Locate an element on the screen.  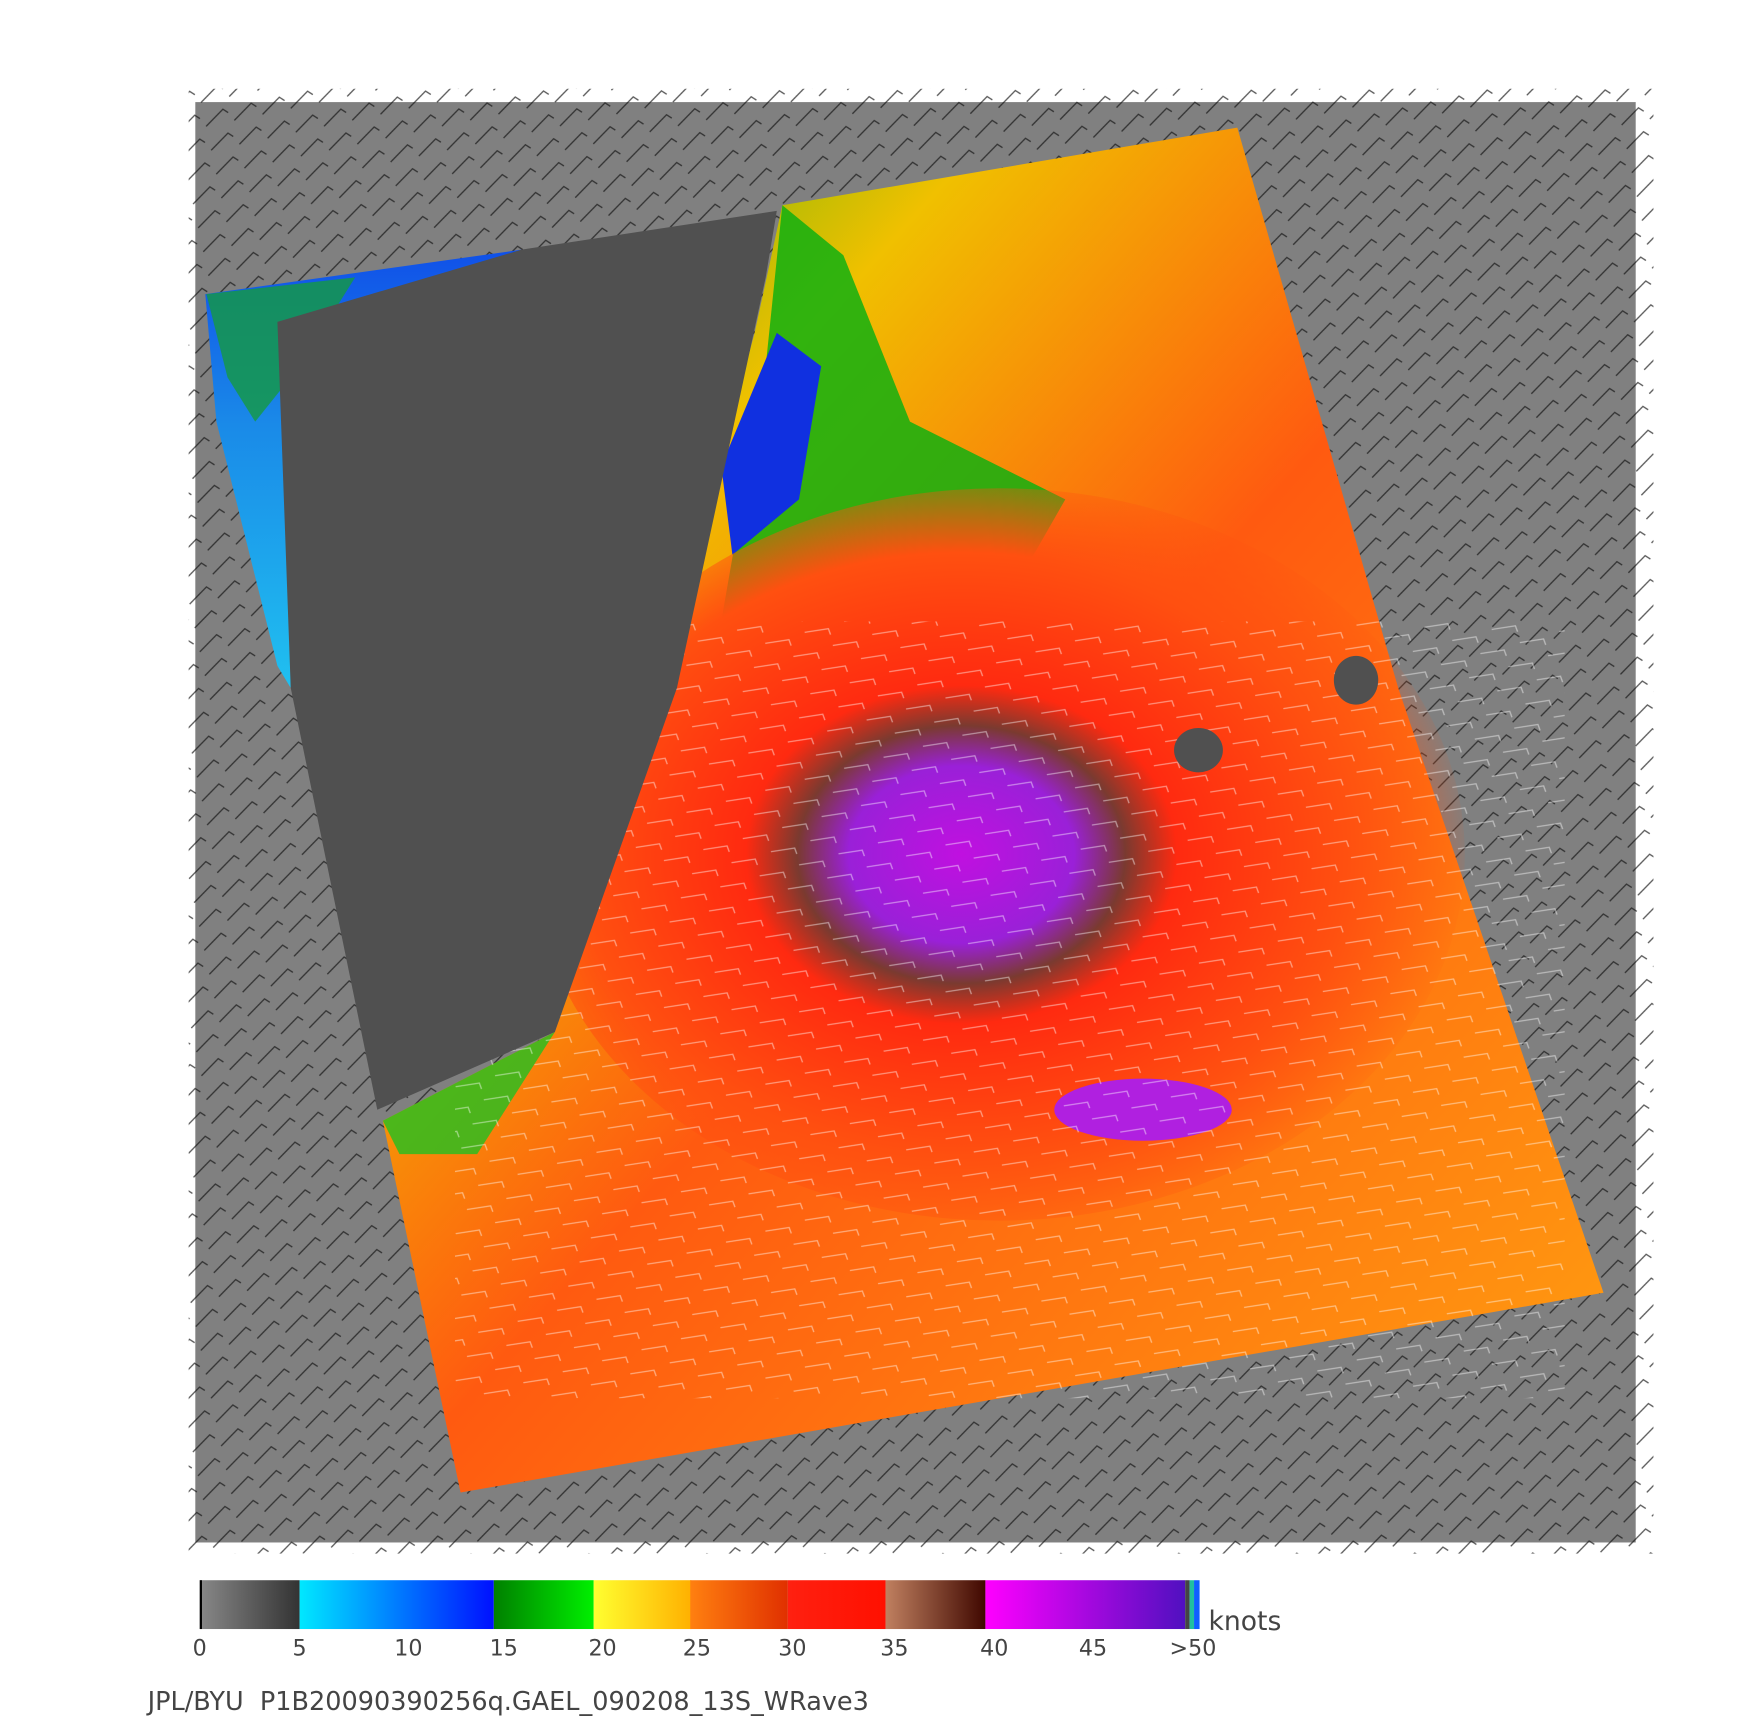
colorbar-tick: 40 is located at coordinates (994, 1649).